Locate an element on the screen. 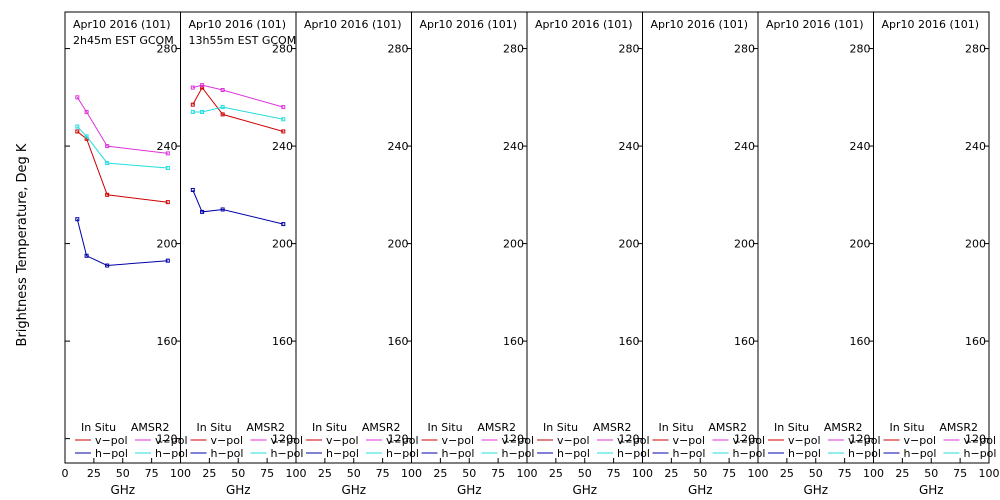  panel-title-line: 13h55m EST GCOM is located at coordinates (243, 40).